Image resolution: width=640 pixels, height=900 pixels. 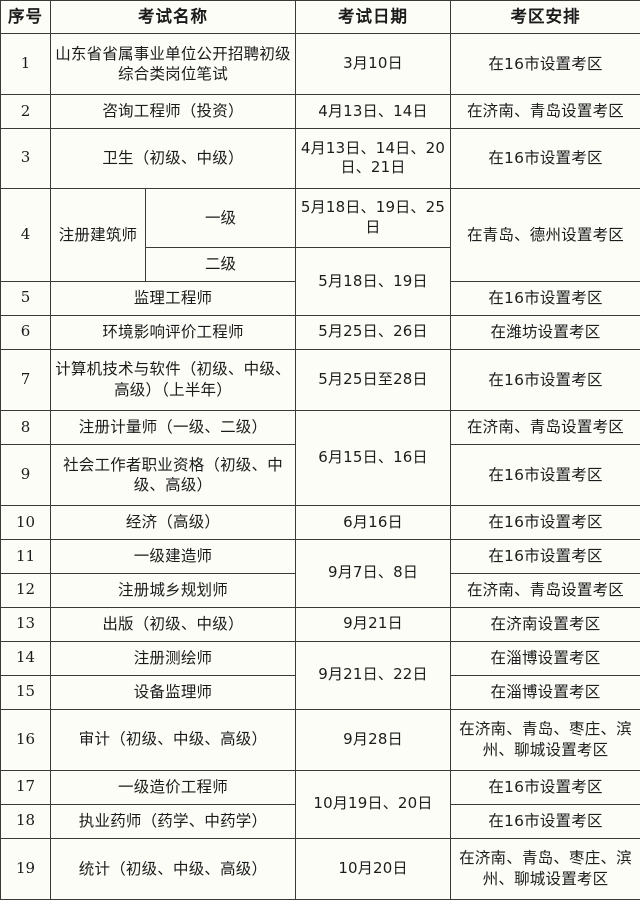 I want to click on row-exam-name: 设备监理师, so click(x=173, y=692).